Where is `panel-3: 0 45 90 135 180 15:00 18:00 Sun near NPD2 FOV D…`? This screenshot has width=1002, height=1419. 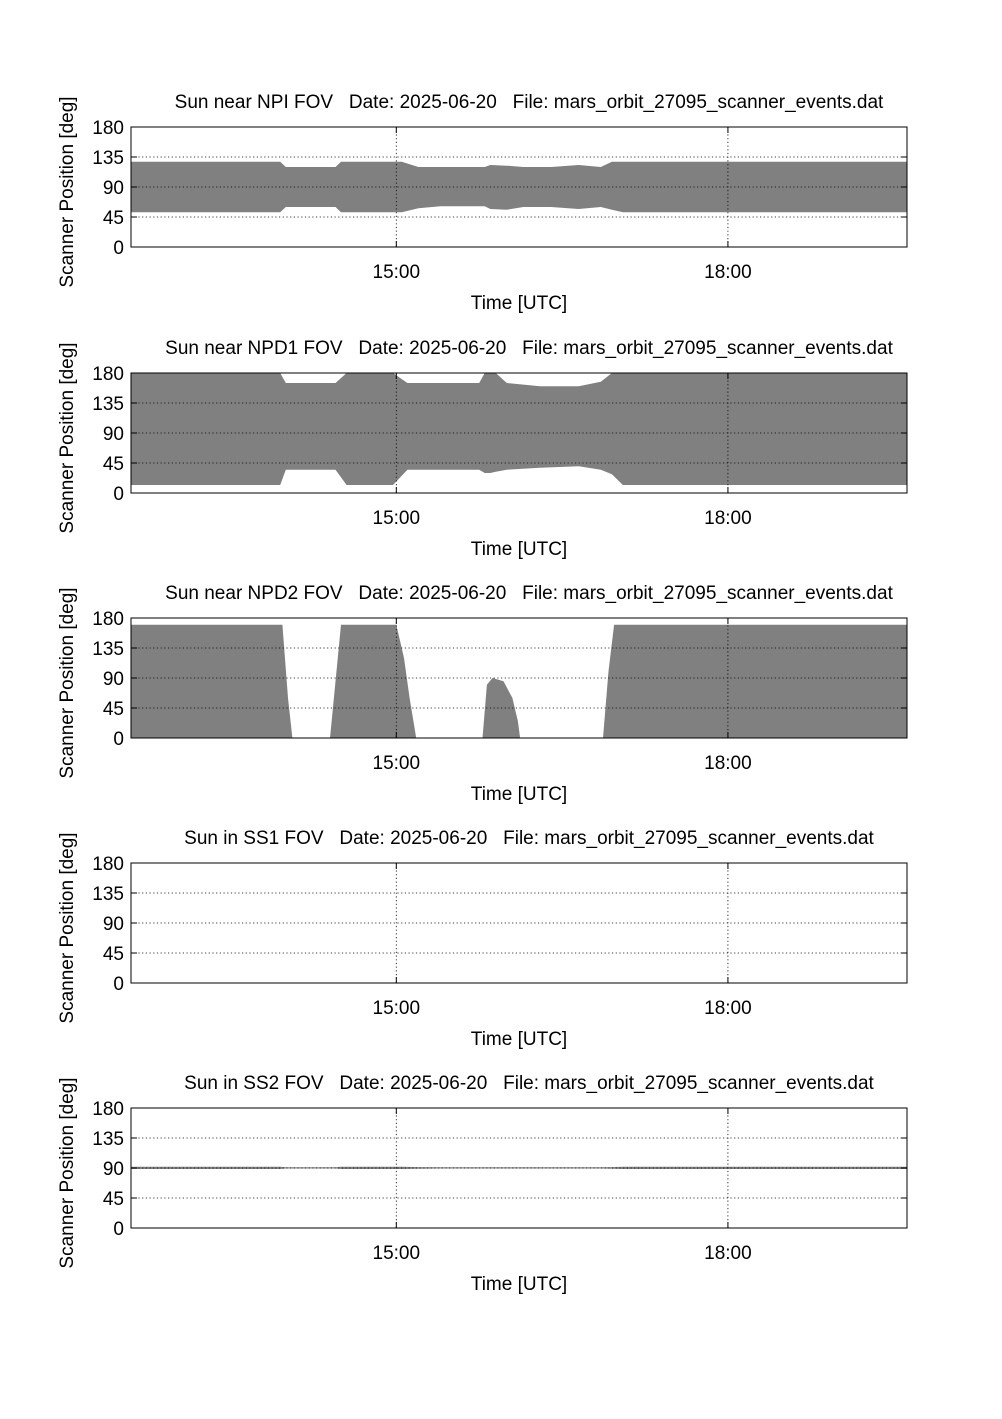
panel-3: 0 45 90 135 180 15:00 18:00 Sun near NPD2 FOV D… is located at coordinates (482, 694).